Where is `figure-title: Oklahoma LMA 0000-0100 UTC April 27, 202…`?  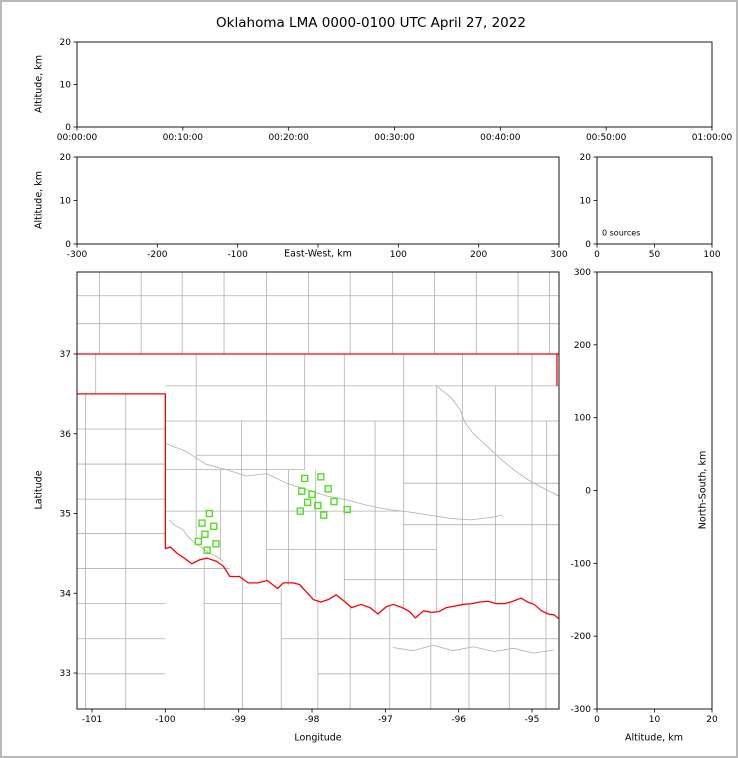 figure-title: Oklahoma LMA 0000-0100 UTC April 27, 202… is located at coordinates (371, 23).